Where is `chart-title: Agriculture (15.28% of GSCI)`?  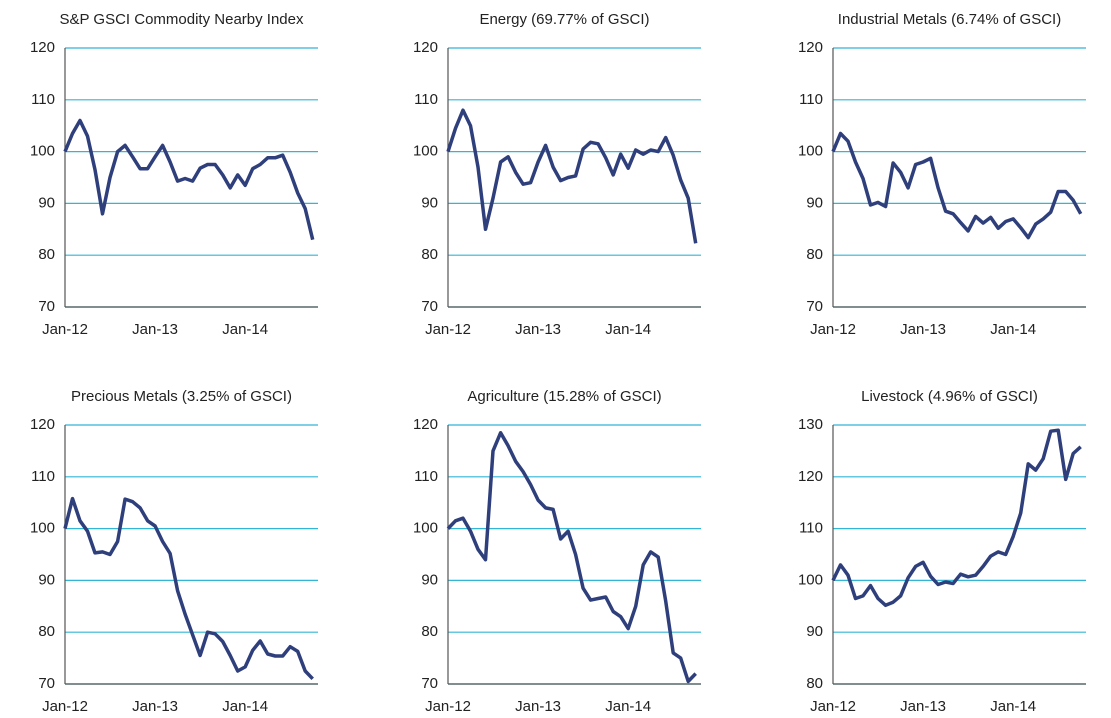
chart-title: Agriculture (15.28% of GSCI) is located at coordinates (564, 396).